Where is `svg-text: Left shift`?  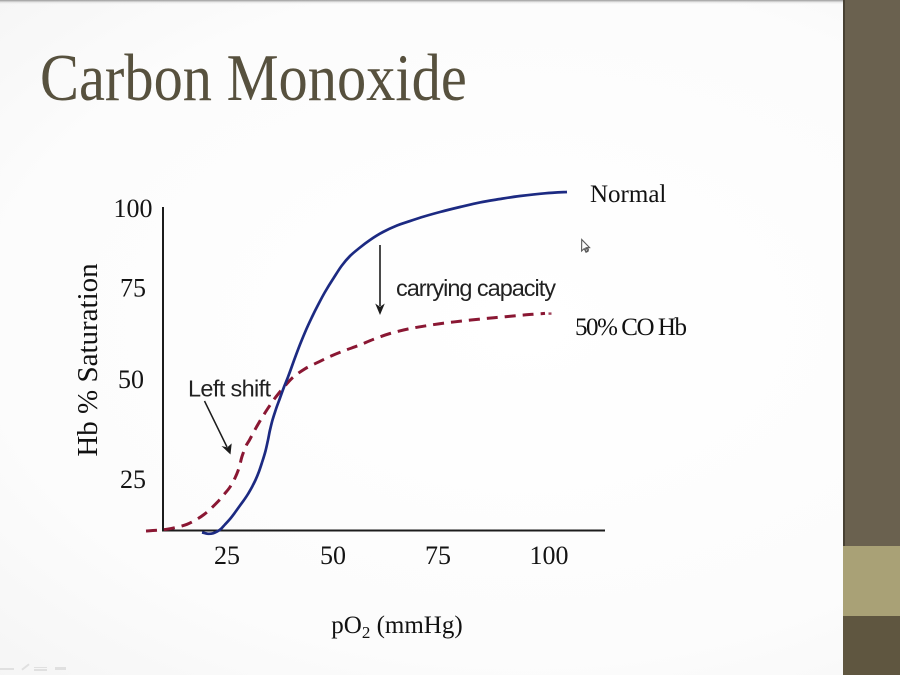 svg-text: Left shift is located at coordinates (229, 389).